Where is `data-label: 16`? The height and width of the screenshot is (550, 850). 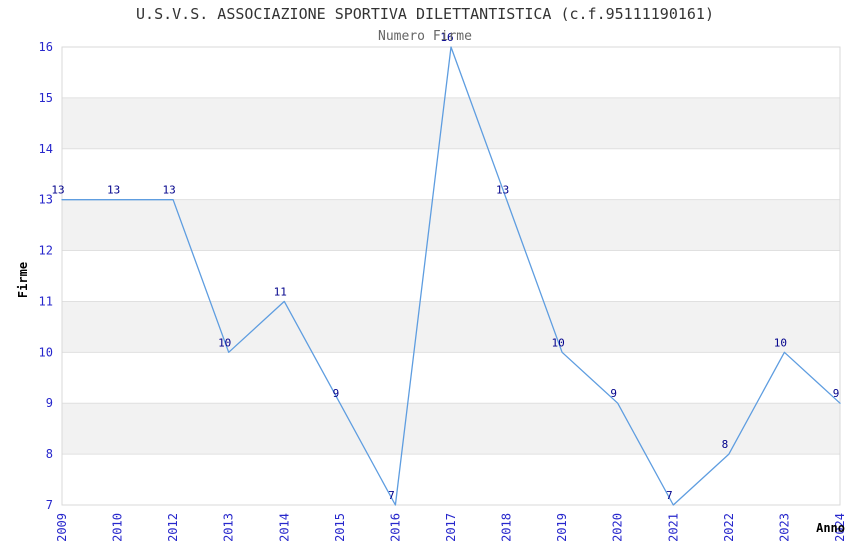 data-label: 16 is located at coordinates (446, 37).